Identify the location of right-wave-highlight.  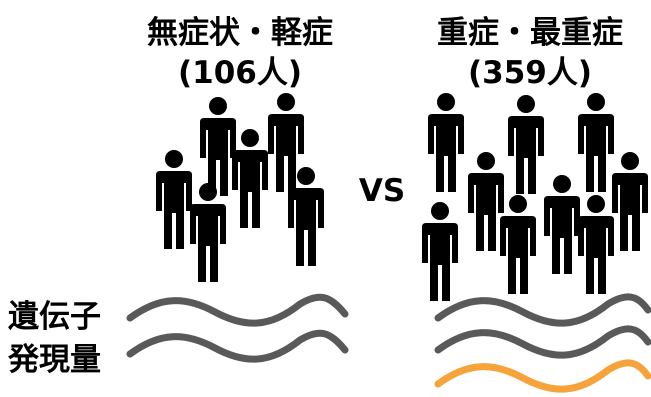
(542, 376).